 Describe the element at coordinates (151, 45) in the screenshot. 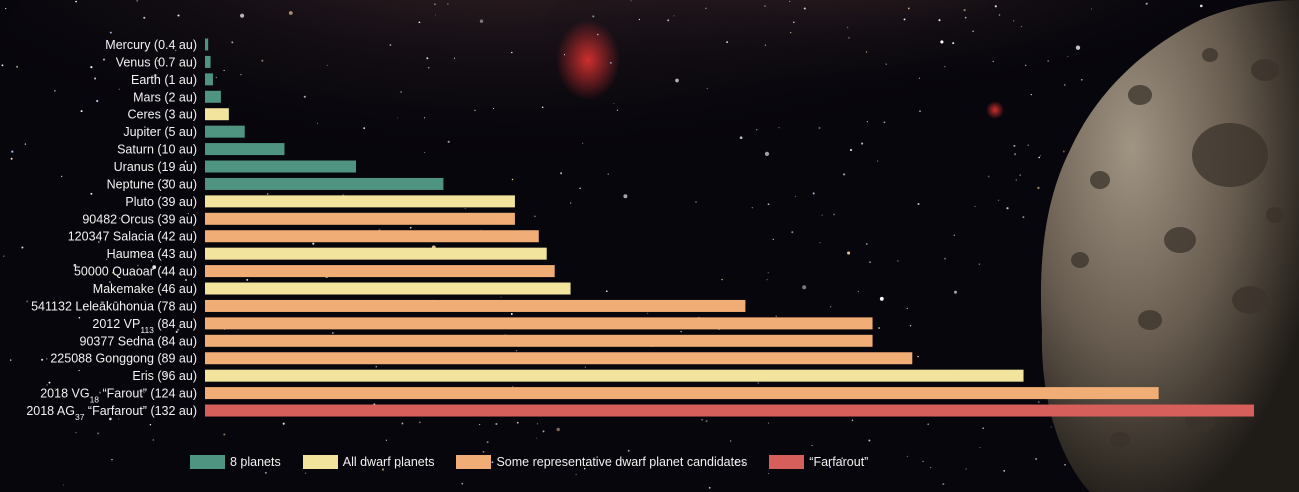

I see `label-mercury-0-4-au: Mercury (0.4 au)` at that location.